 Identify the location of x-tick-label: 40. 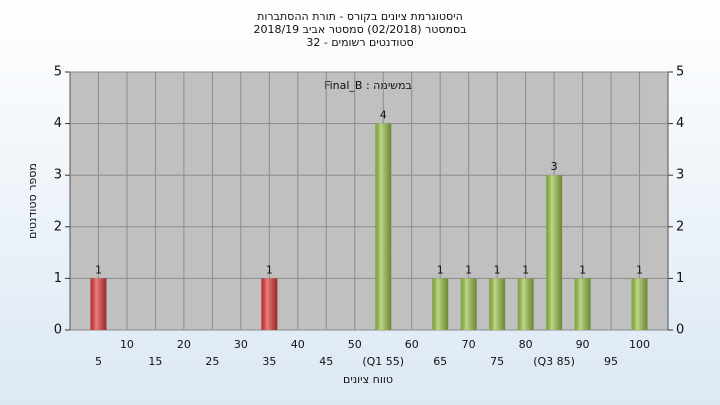
(298, 344).